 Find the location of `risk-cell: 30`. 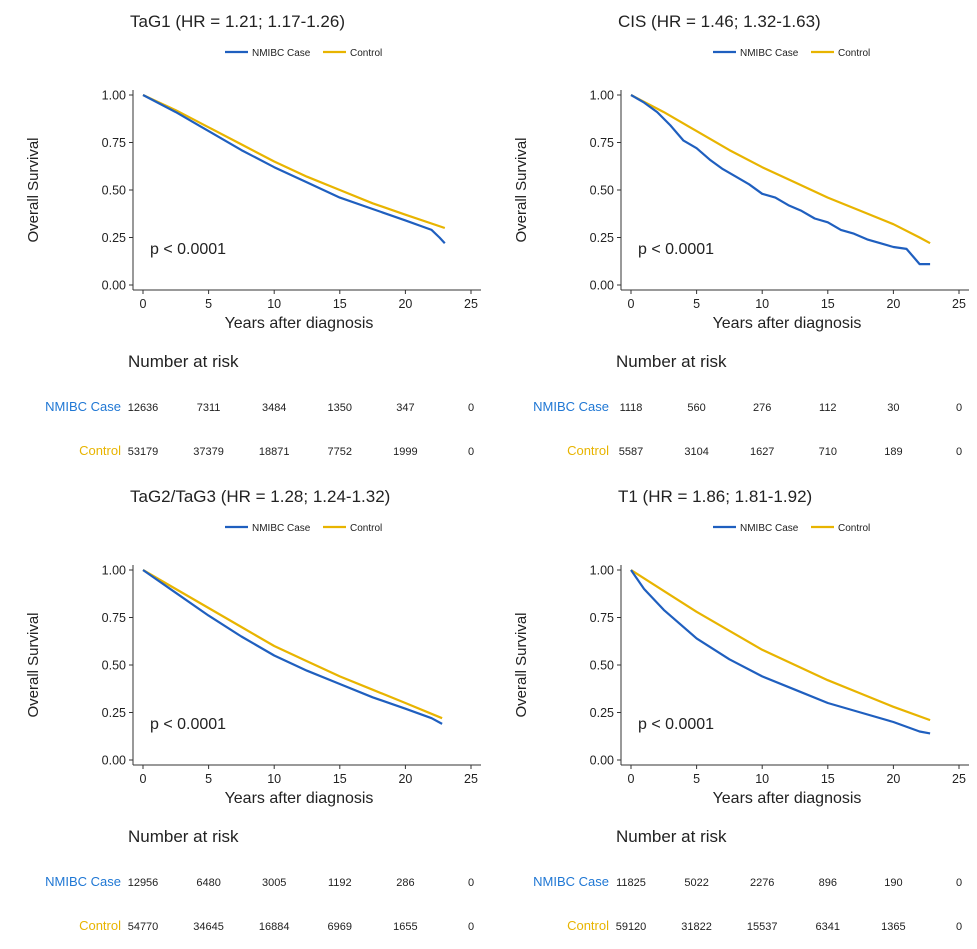

risk-cell: 30 is located at coordinates (893, 408).